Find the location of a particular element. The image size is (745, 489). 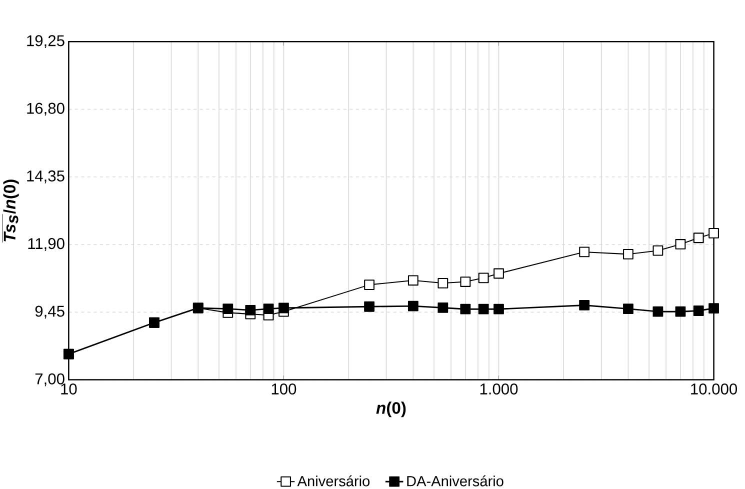

x-tick-label: 10.000 is located at coordinates (714, 388).